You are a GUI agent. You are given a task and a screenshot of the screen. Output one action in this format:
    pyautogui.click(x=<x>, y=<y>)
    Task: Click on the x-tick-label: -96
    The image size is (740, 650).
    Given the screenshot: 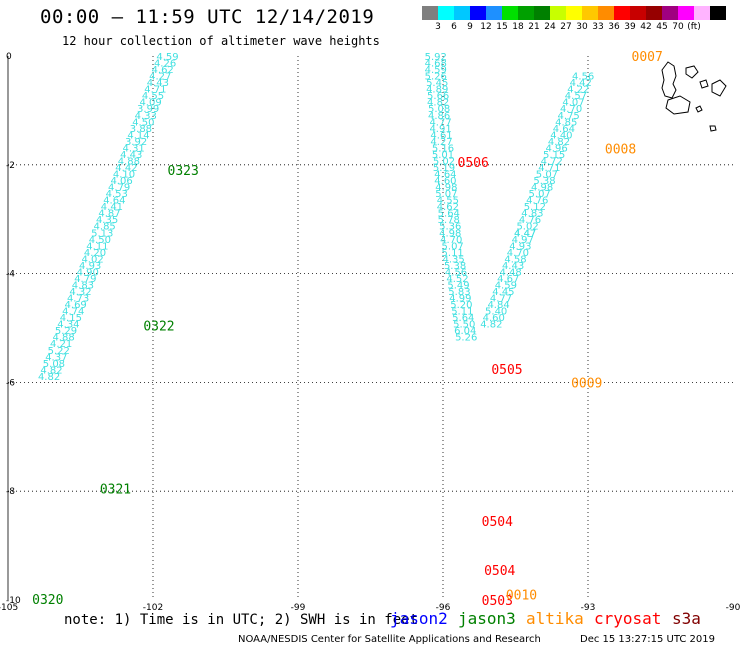 What is the action you would take?
    pyautogui.click(x=443, y=606)
    